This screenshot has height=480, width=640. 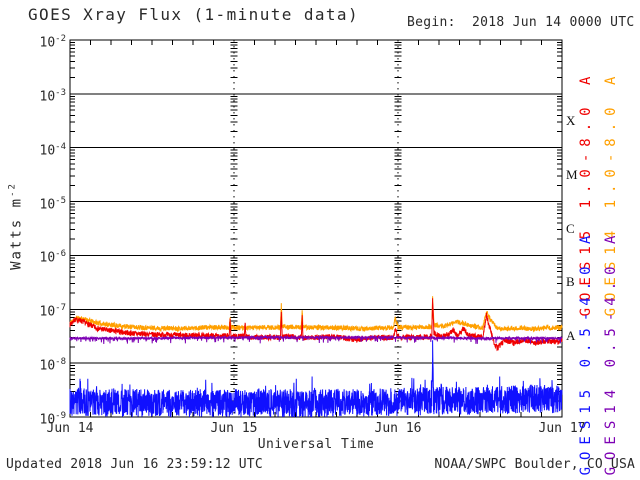 I want to click on series-goes14-short, so click(x=316, y=339).